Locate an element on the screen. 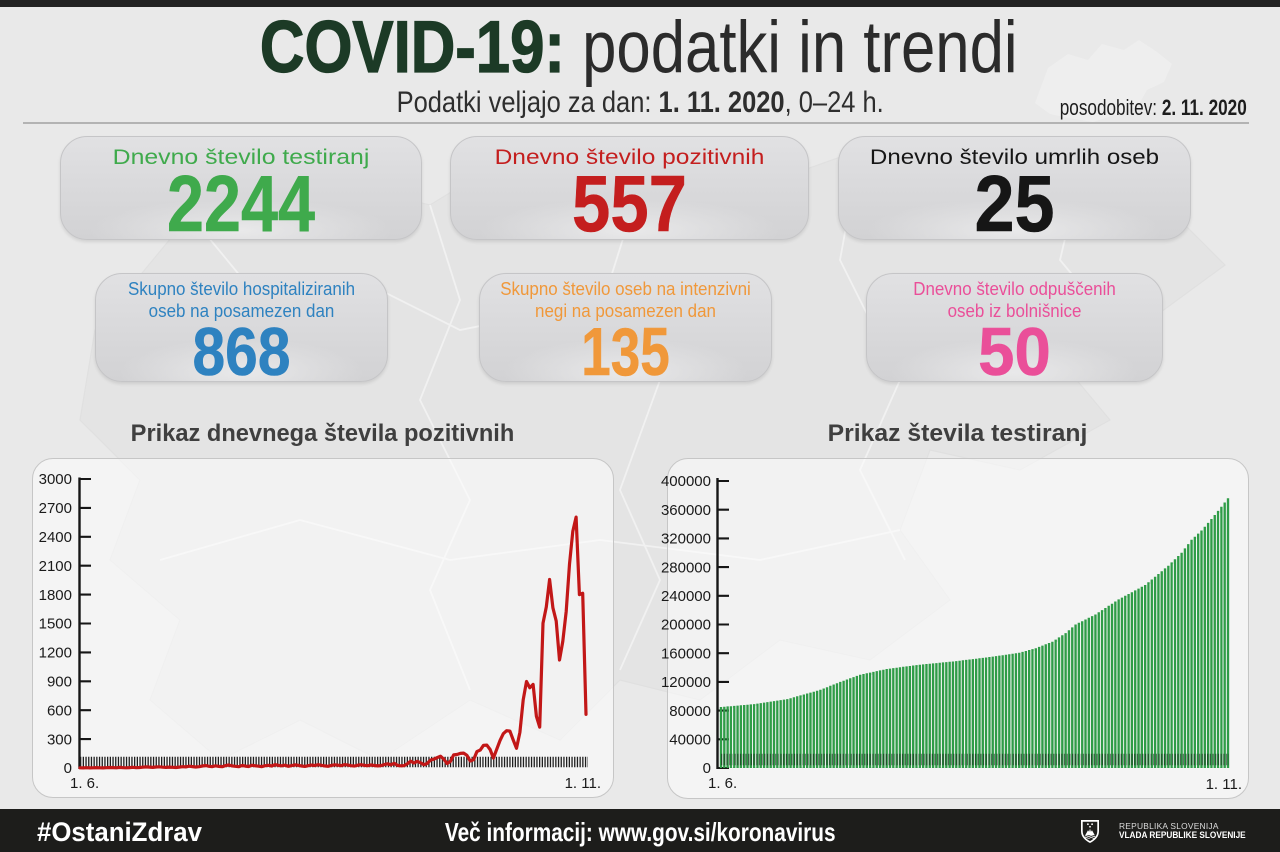 This screenshot has height=852, width=1280. svg-text: 40000 is located at coordinates (690, 740).